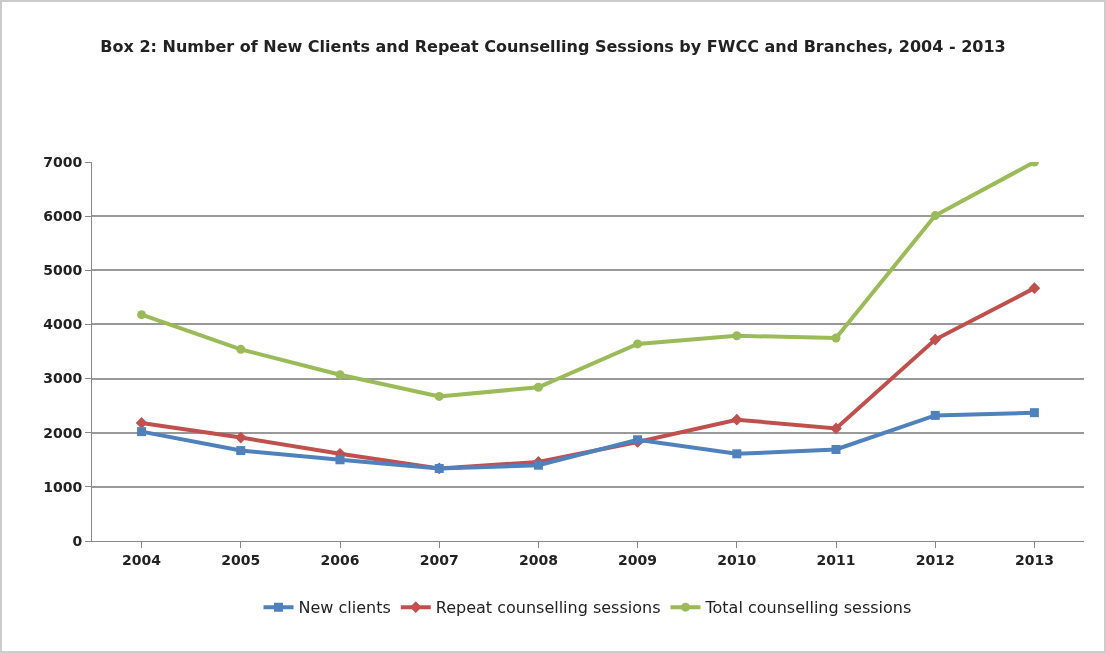 This screenshot has width=1106, height=653. Describe the element at coordinates (63, 161) in the screenshot. I see `y-tick-label: 7000` at that location.